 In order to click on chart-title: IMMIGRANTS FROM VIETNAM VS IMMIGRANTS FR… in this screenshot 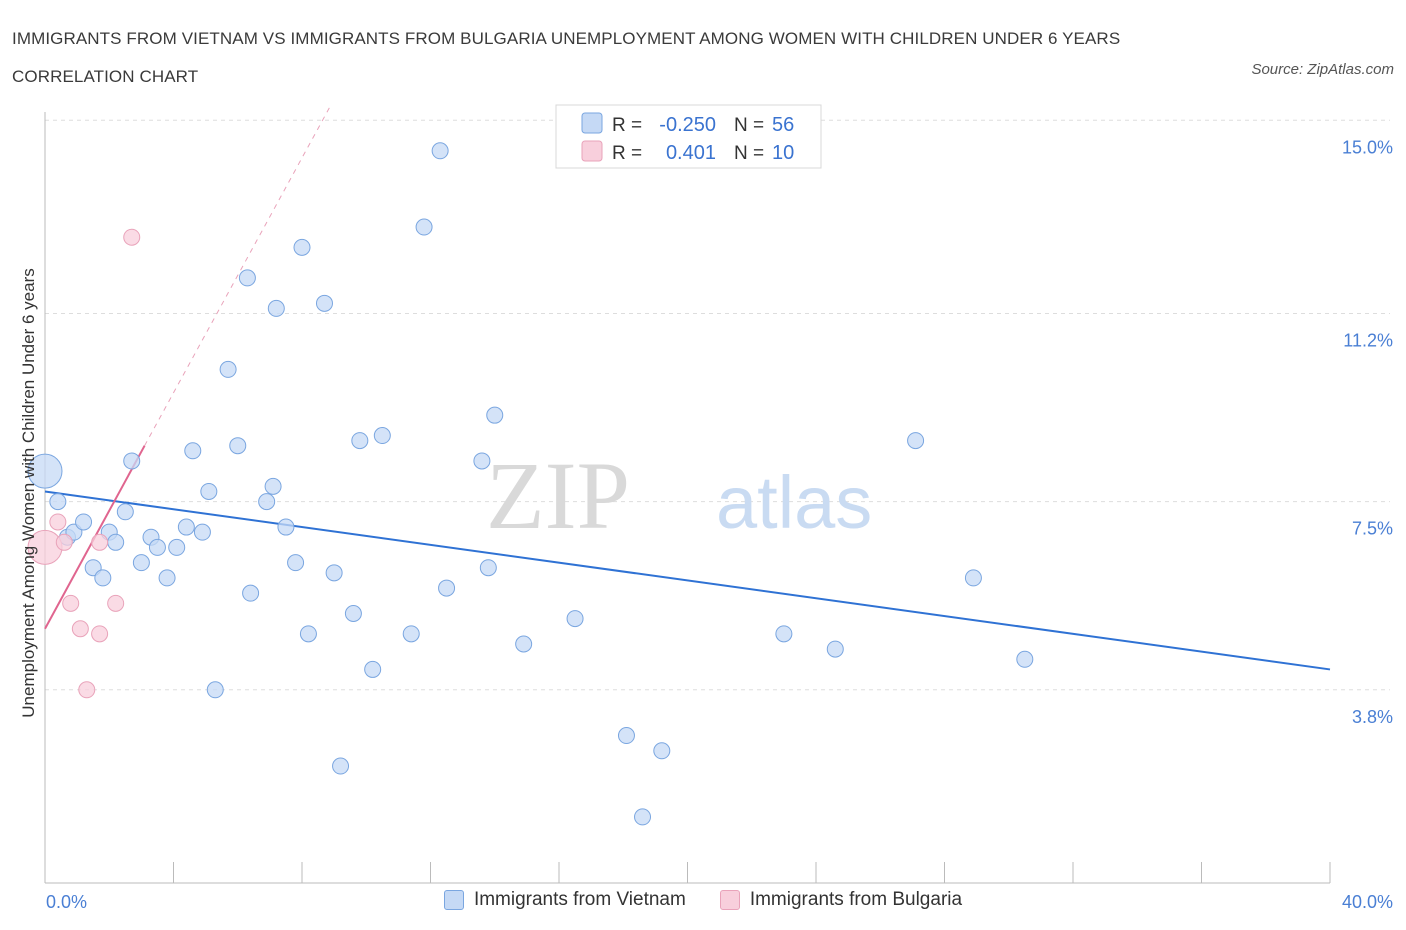, I will do `click(566, 57)`.